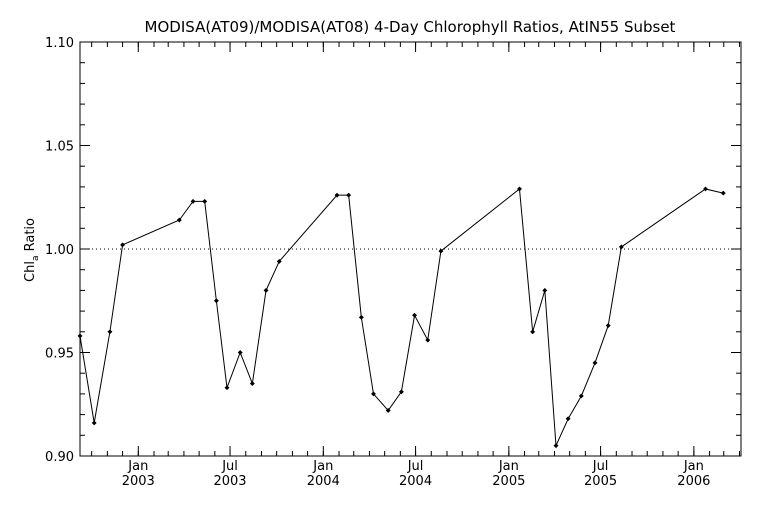 This screenshot has width=768, height=512. Describe the element at coordinates (59, 147) in the screenshot. I see `y-tick-label: 1.05` at that location.